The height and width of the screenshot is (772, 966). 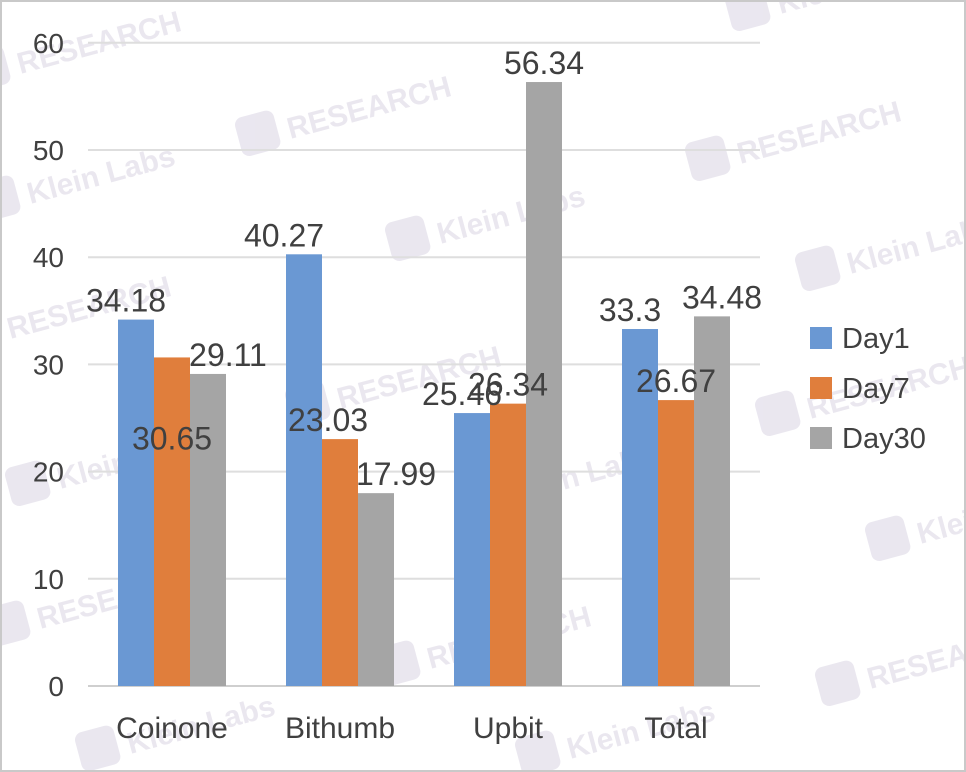 What do you see at coordinates (396, 474) in the screenshot?
I see `value-label: 17.99` at bounding box center [396, 474].